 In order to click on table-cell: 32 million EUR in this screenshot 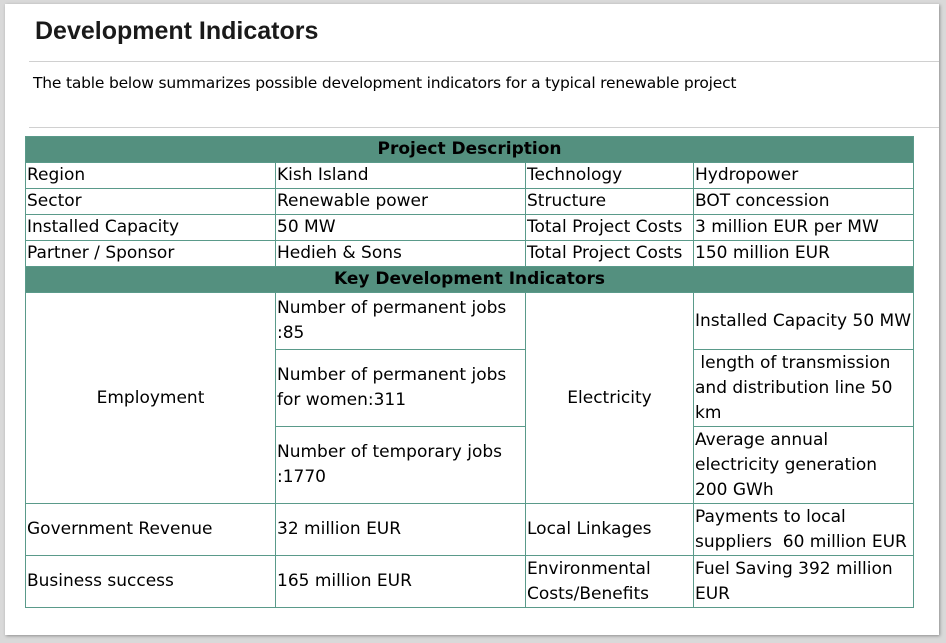, I will do `click(400, 529)`.